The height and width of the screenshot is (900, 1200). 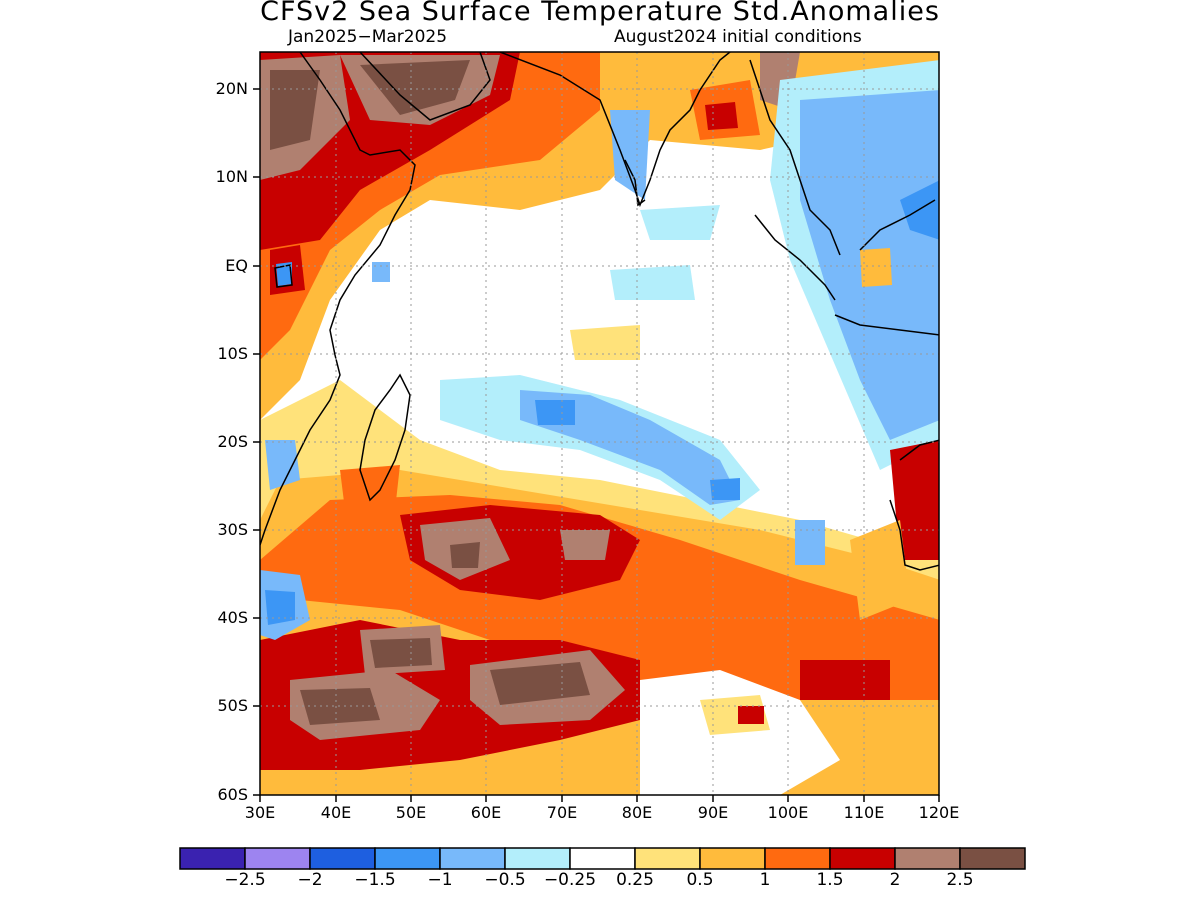 I want to click on lat-label-20n: 20N, so click(x=231, y=88).